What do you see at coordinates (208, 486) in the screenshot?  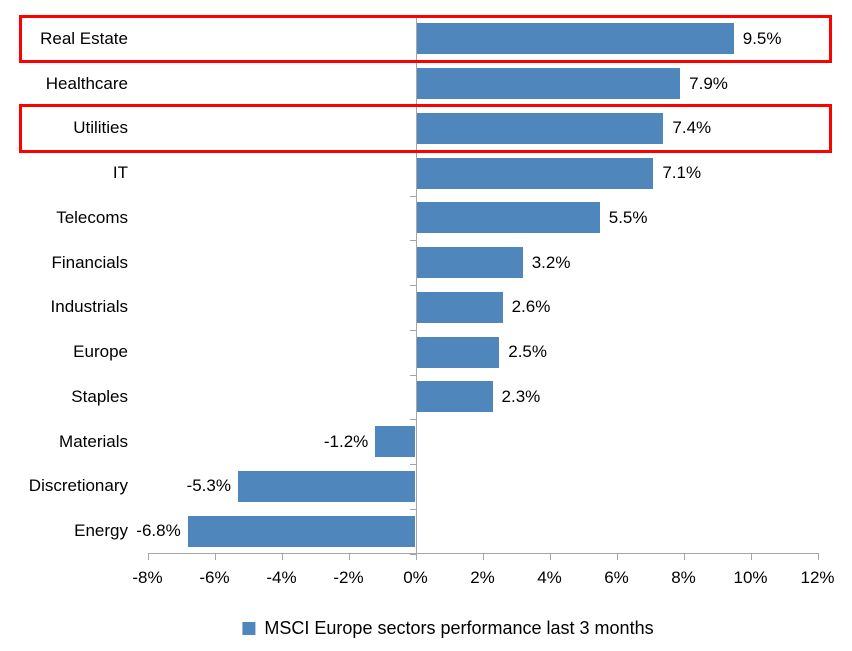 I see `value-label-discretionary: -5.3%` at bounding box center [208, 486].